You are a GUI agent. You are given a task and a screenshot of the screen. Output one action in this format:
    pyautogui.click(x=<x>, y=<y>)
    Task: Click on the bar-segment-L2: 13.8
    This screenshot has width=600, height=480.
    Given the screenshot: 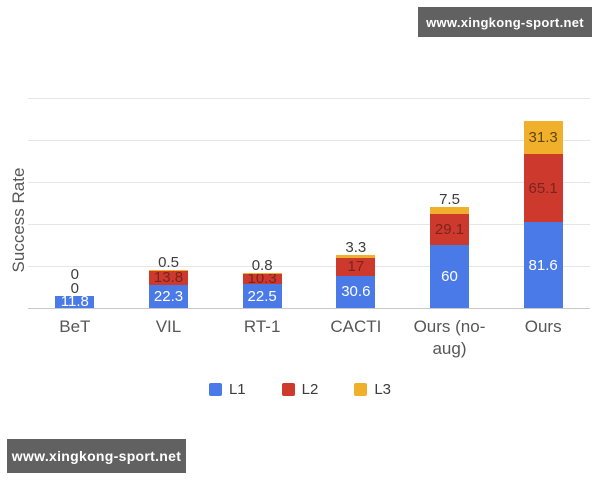 What is the action you would take?
    pyautogui.click(x=168, y=277)
    